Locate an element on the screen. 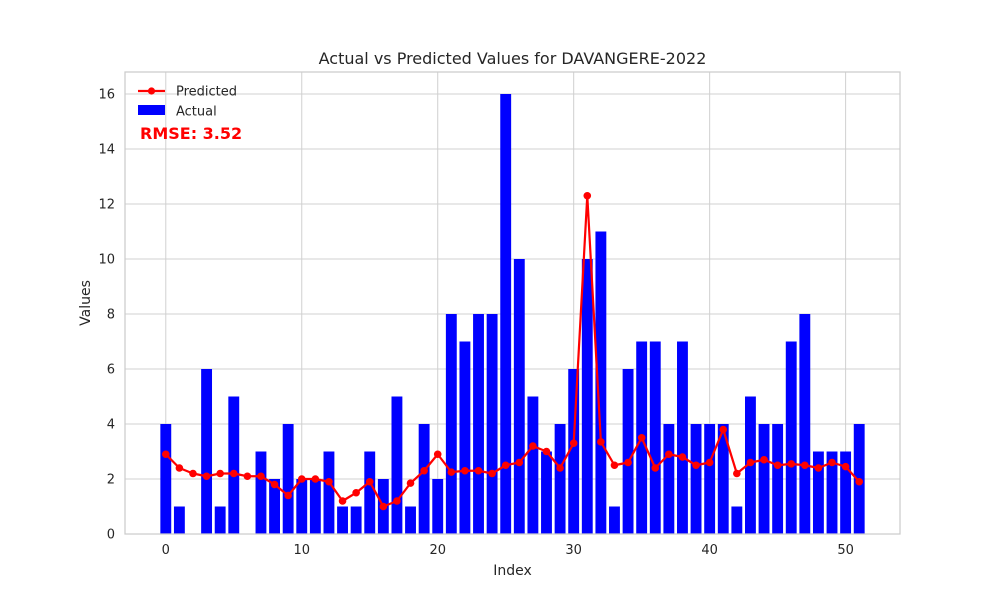 Image resolution: width=1000 pixels, height=604 pixels. y-tick-label: 2 is located at coordinates (111, 480).